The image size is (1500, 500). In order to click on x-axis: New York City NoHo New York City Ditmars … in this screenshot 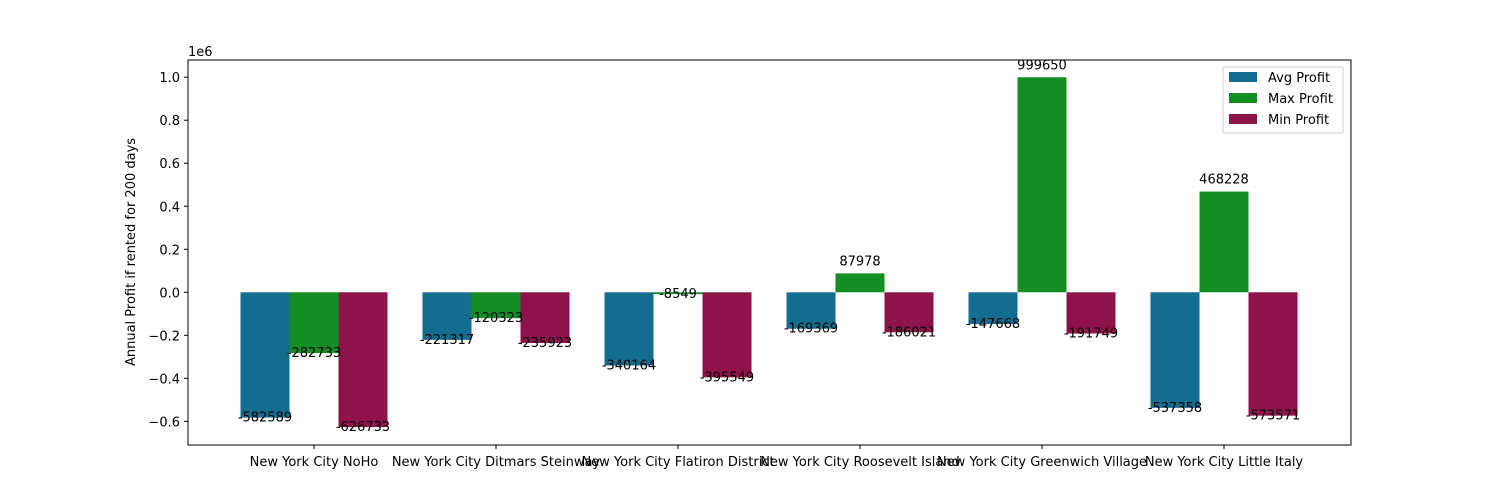, I will do `click(777, 457)`.